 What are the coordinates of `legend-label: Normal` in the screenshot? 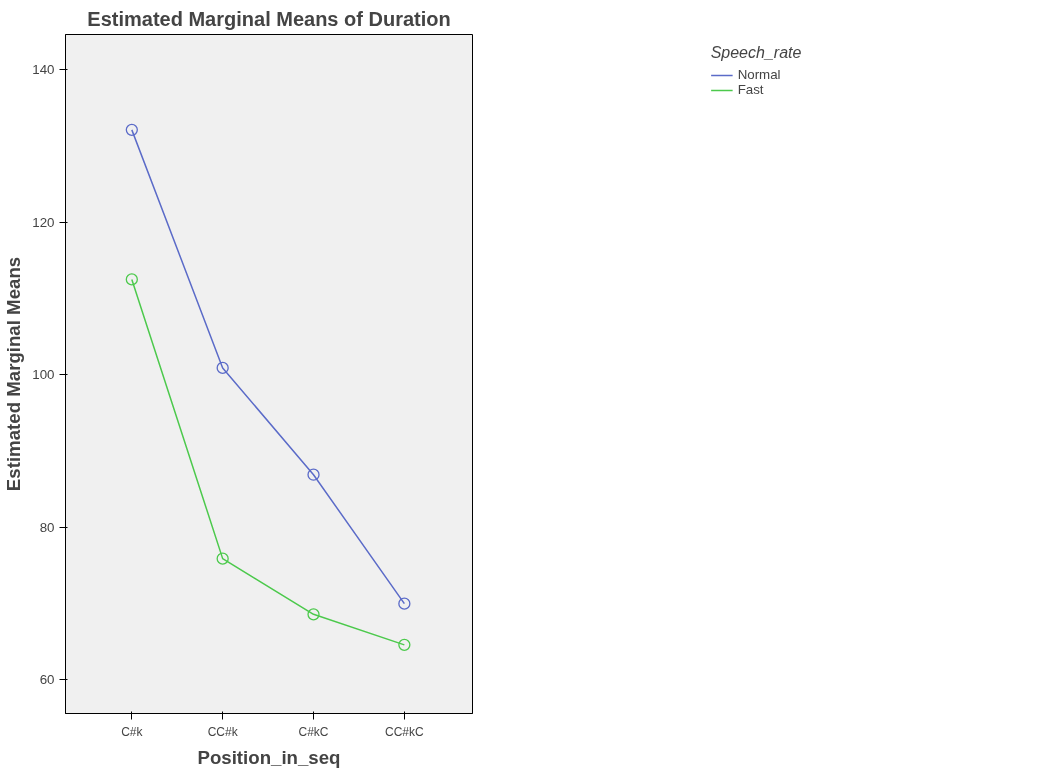 It's located at (759, 74).